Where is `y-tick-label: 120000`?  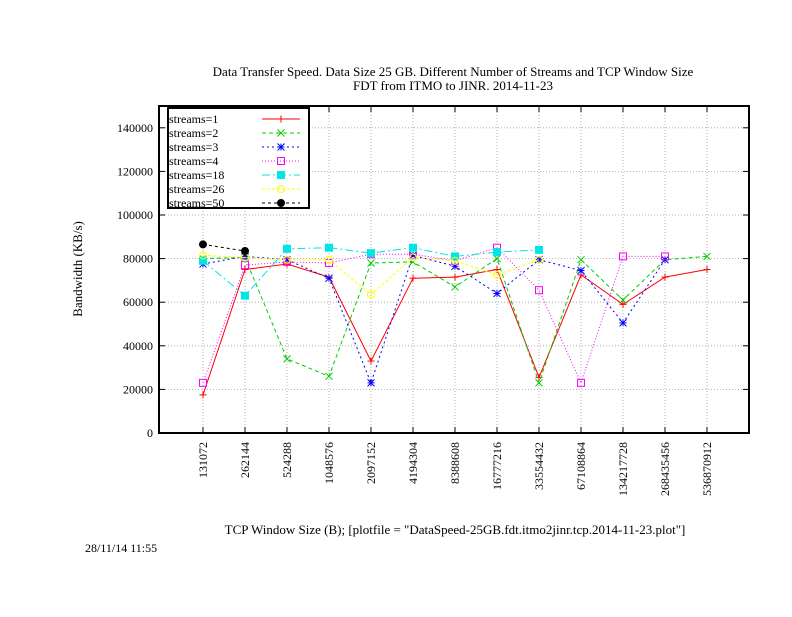
y-tick-label: 120000 is located at coordinates (135, 171).